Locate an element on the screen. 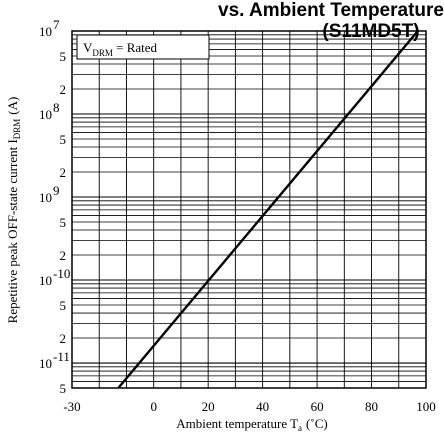 Image resolution: width=444 pixels, height=437 pixels. x-tick-label: 100 is located at coordinates (426, 406).